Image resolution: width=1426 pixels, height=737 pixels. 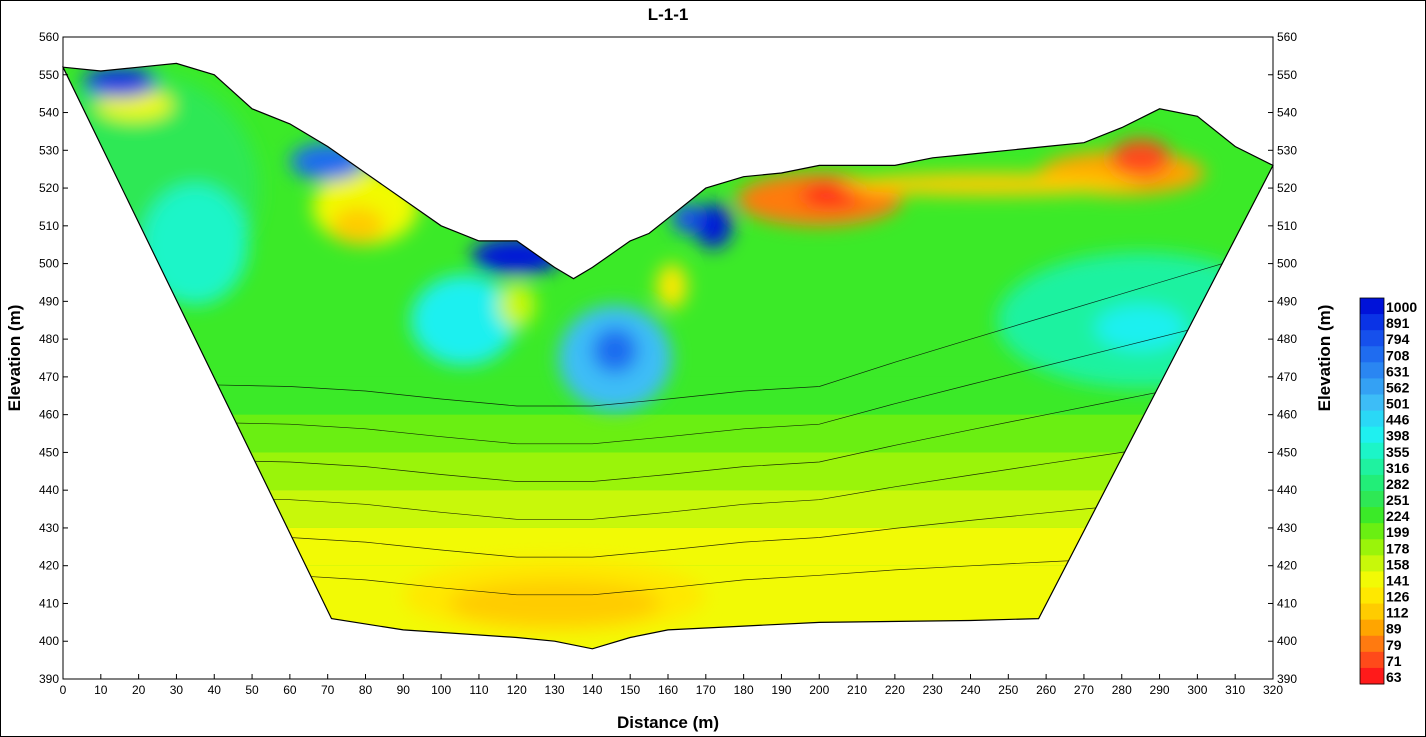 I want to click on x-tick-label: 160, so click(x=668, y=690).